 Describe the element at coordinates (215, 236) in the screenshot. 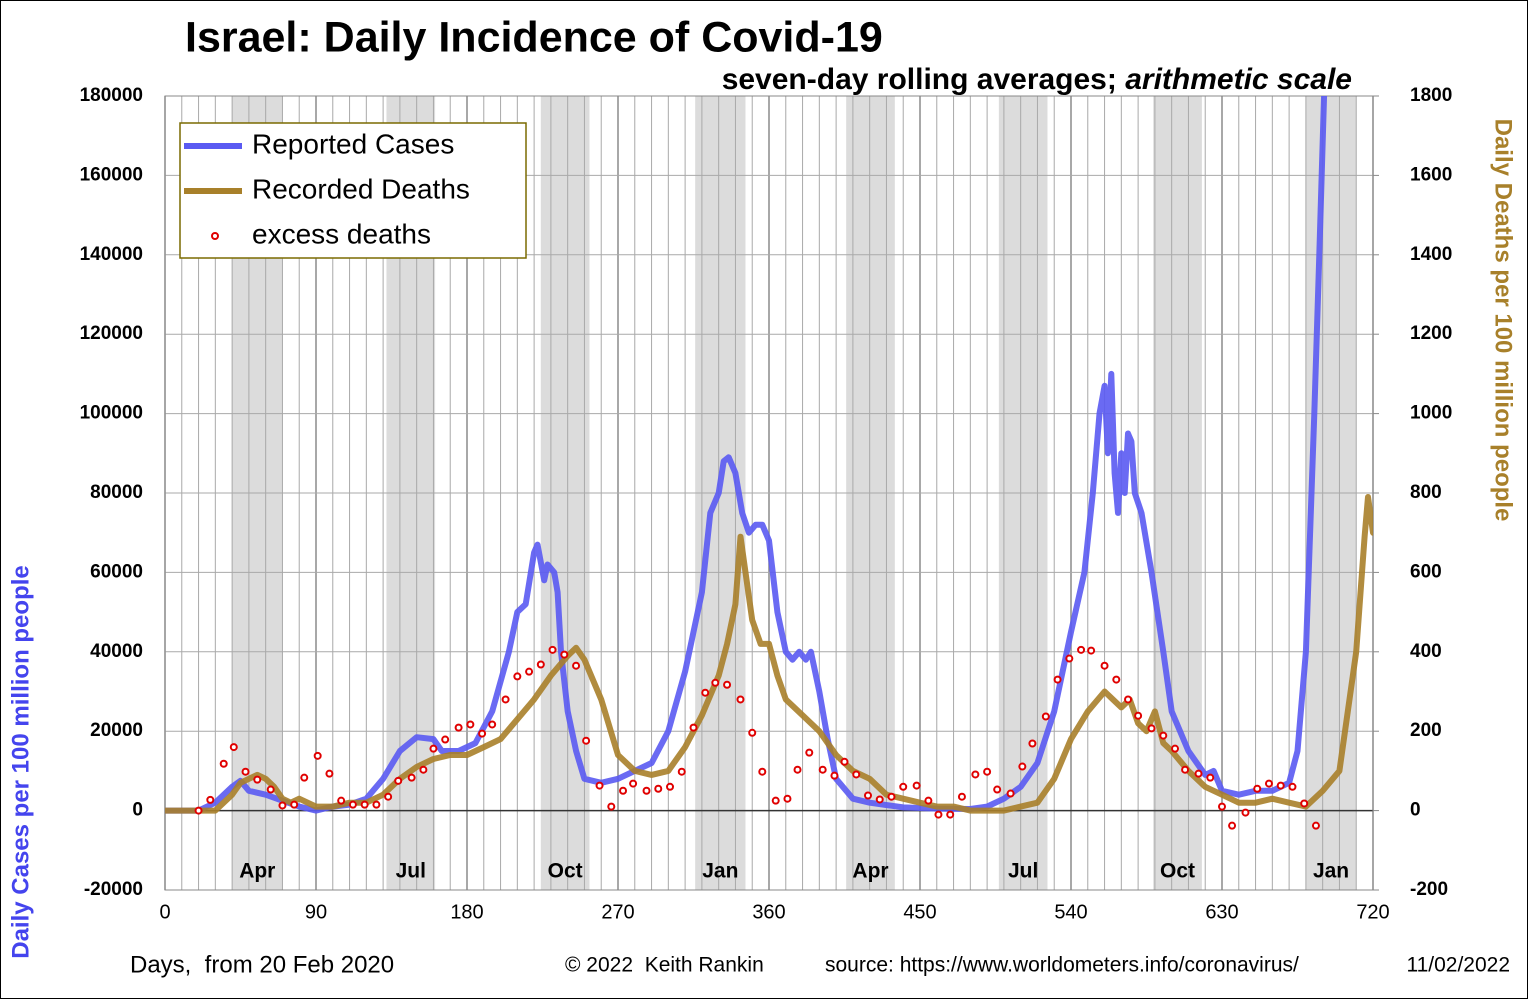

I see `legend-swatch` at that location.